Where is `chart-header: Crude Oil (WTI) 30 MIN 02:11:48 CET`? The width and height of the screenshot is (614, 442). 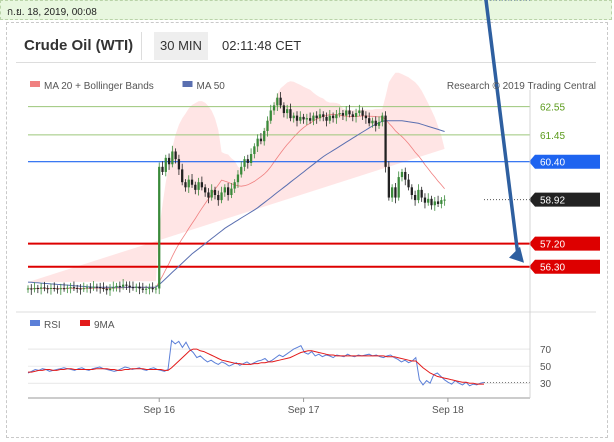 chart-header: Crude Oil (WTI) 30 MIN 02:11:48 CET is located at coordinates (306, 47).